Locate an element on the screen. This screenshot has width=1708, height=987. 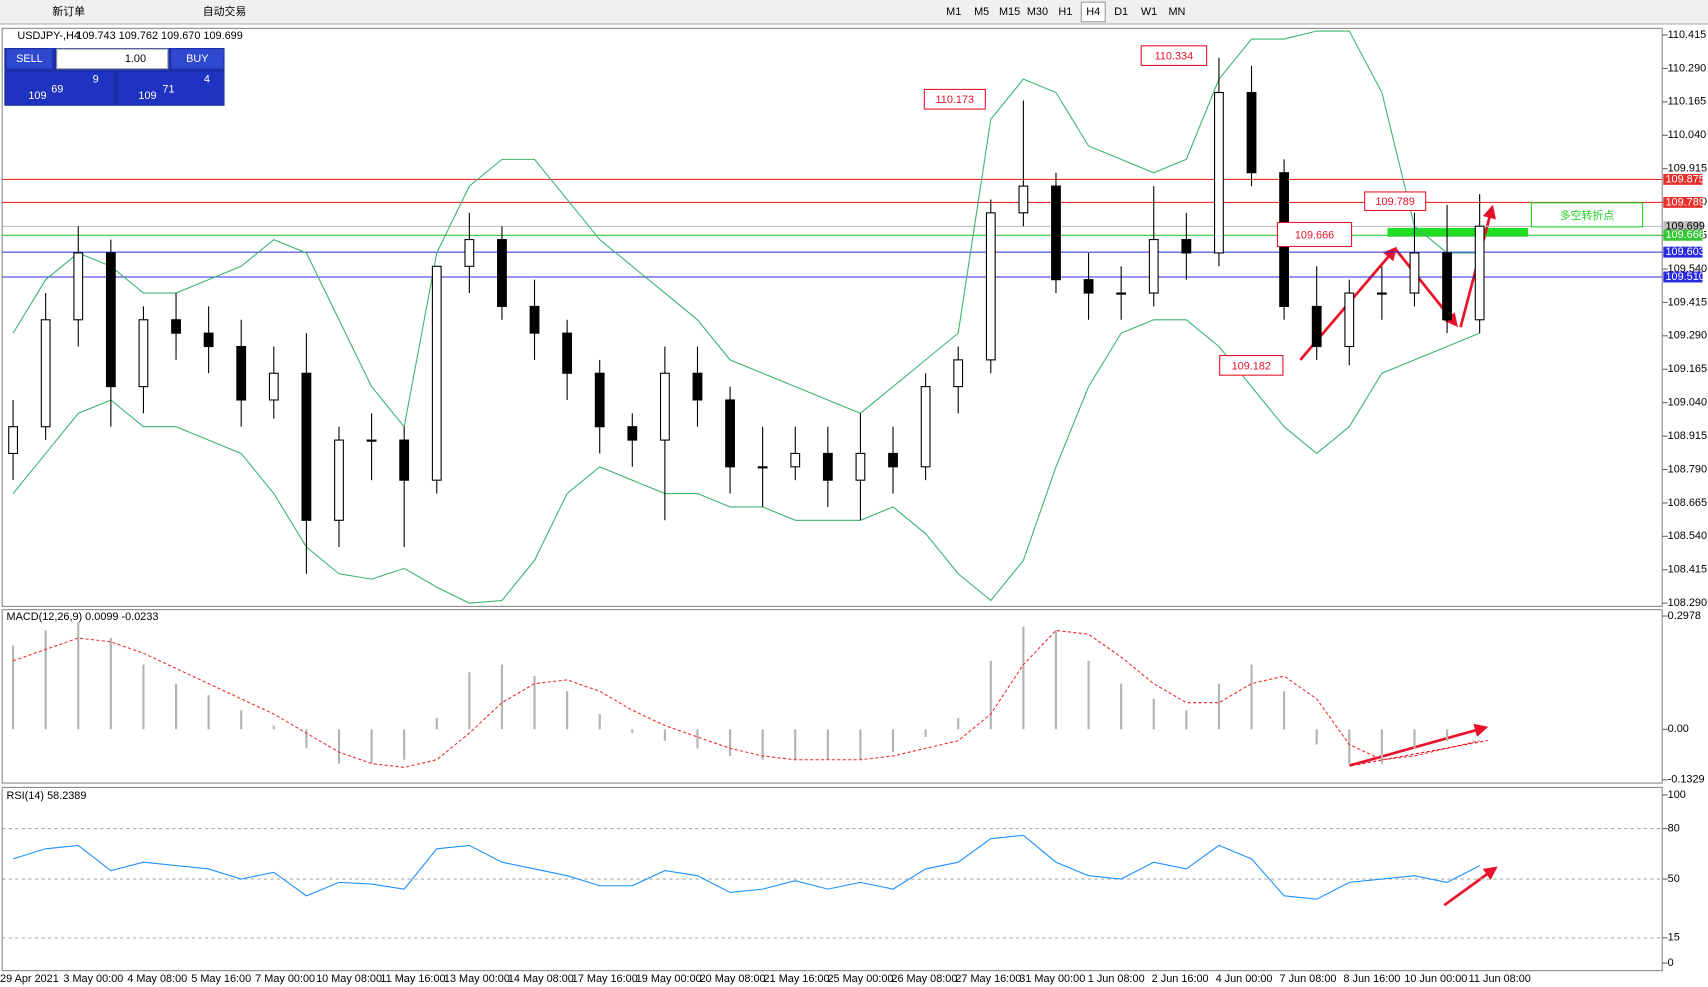
y-tick-label: 110.165 is located at coordinates (1687, 102).